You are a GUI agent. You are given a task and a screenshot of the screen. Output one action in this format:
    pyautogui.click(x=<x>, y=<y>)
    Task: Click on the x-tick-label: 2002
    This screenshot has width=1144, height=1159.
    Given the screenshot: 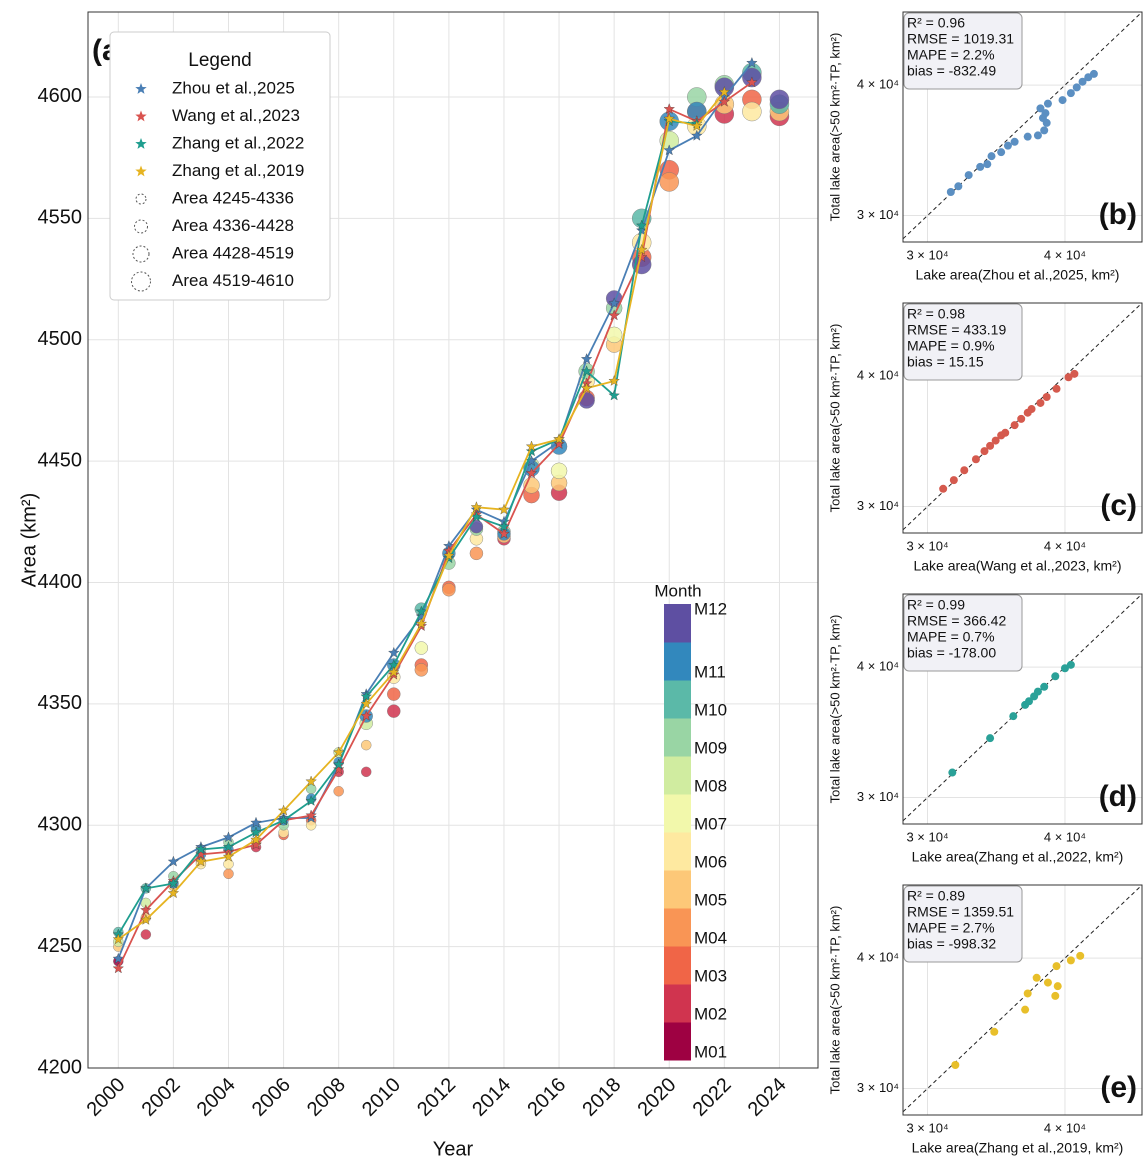 What is the action you would take?
    pyautogui.click(x=161, y=1097)
    